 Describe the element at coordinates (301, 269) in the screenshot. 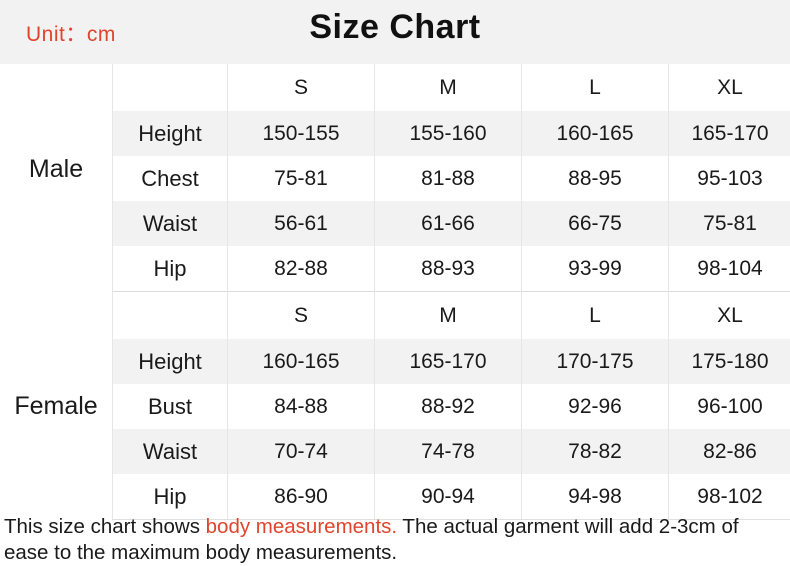

I see `cell-value: 82-88` at that location.